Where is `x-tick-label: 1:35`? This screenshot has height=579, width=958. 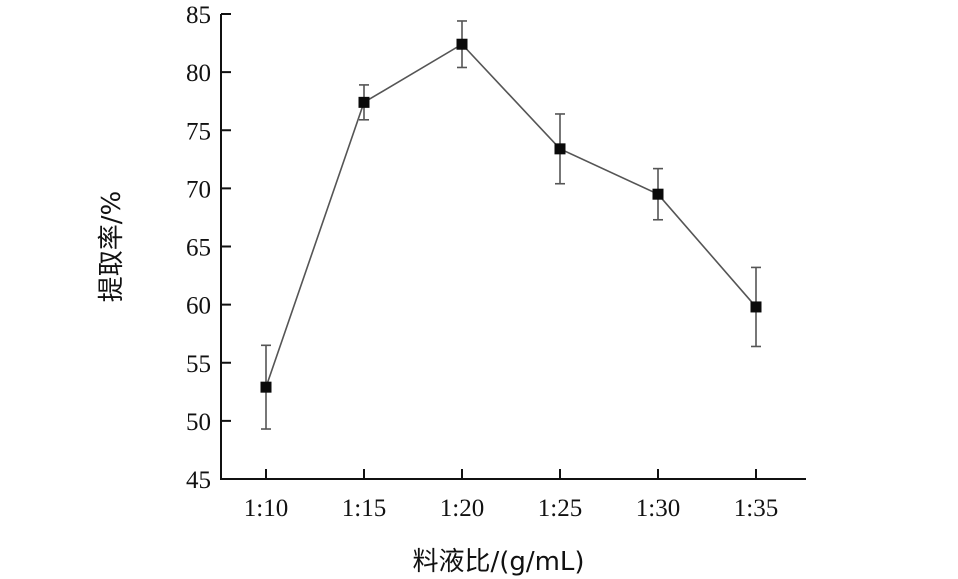 x-tick-label: 1:35 is located at coordinates (756, 508).